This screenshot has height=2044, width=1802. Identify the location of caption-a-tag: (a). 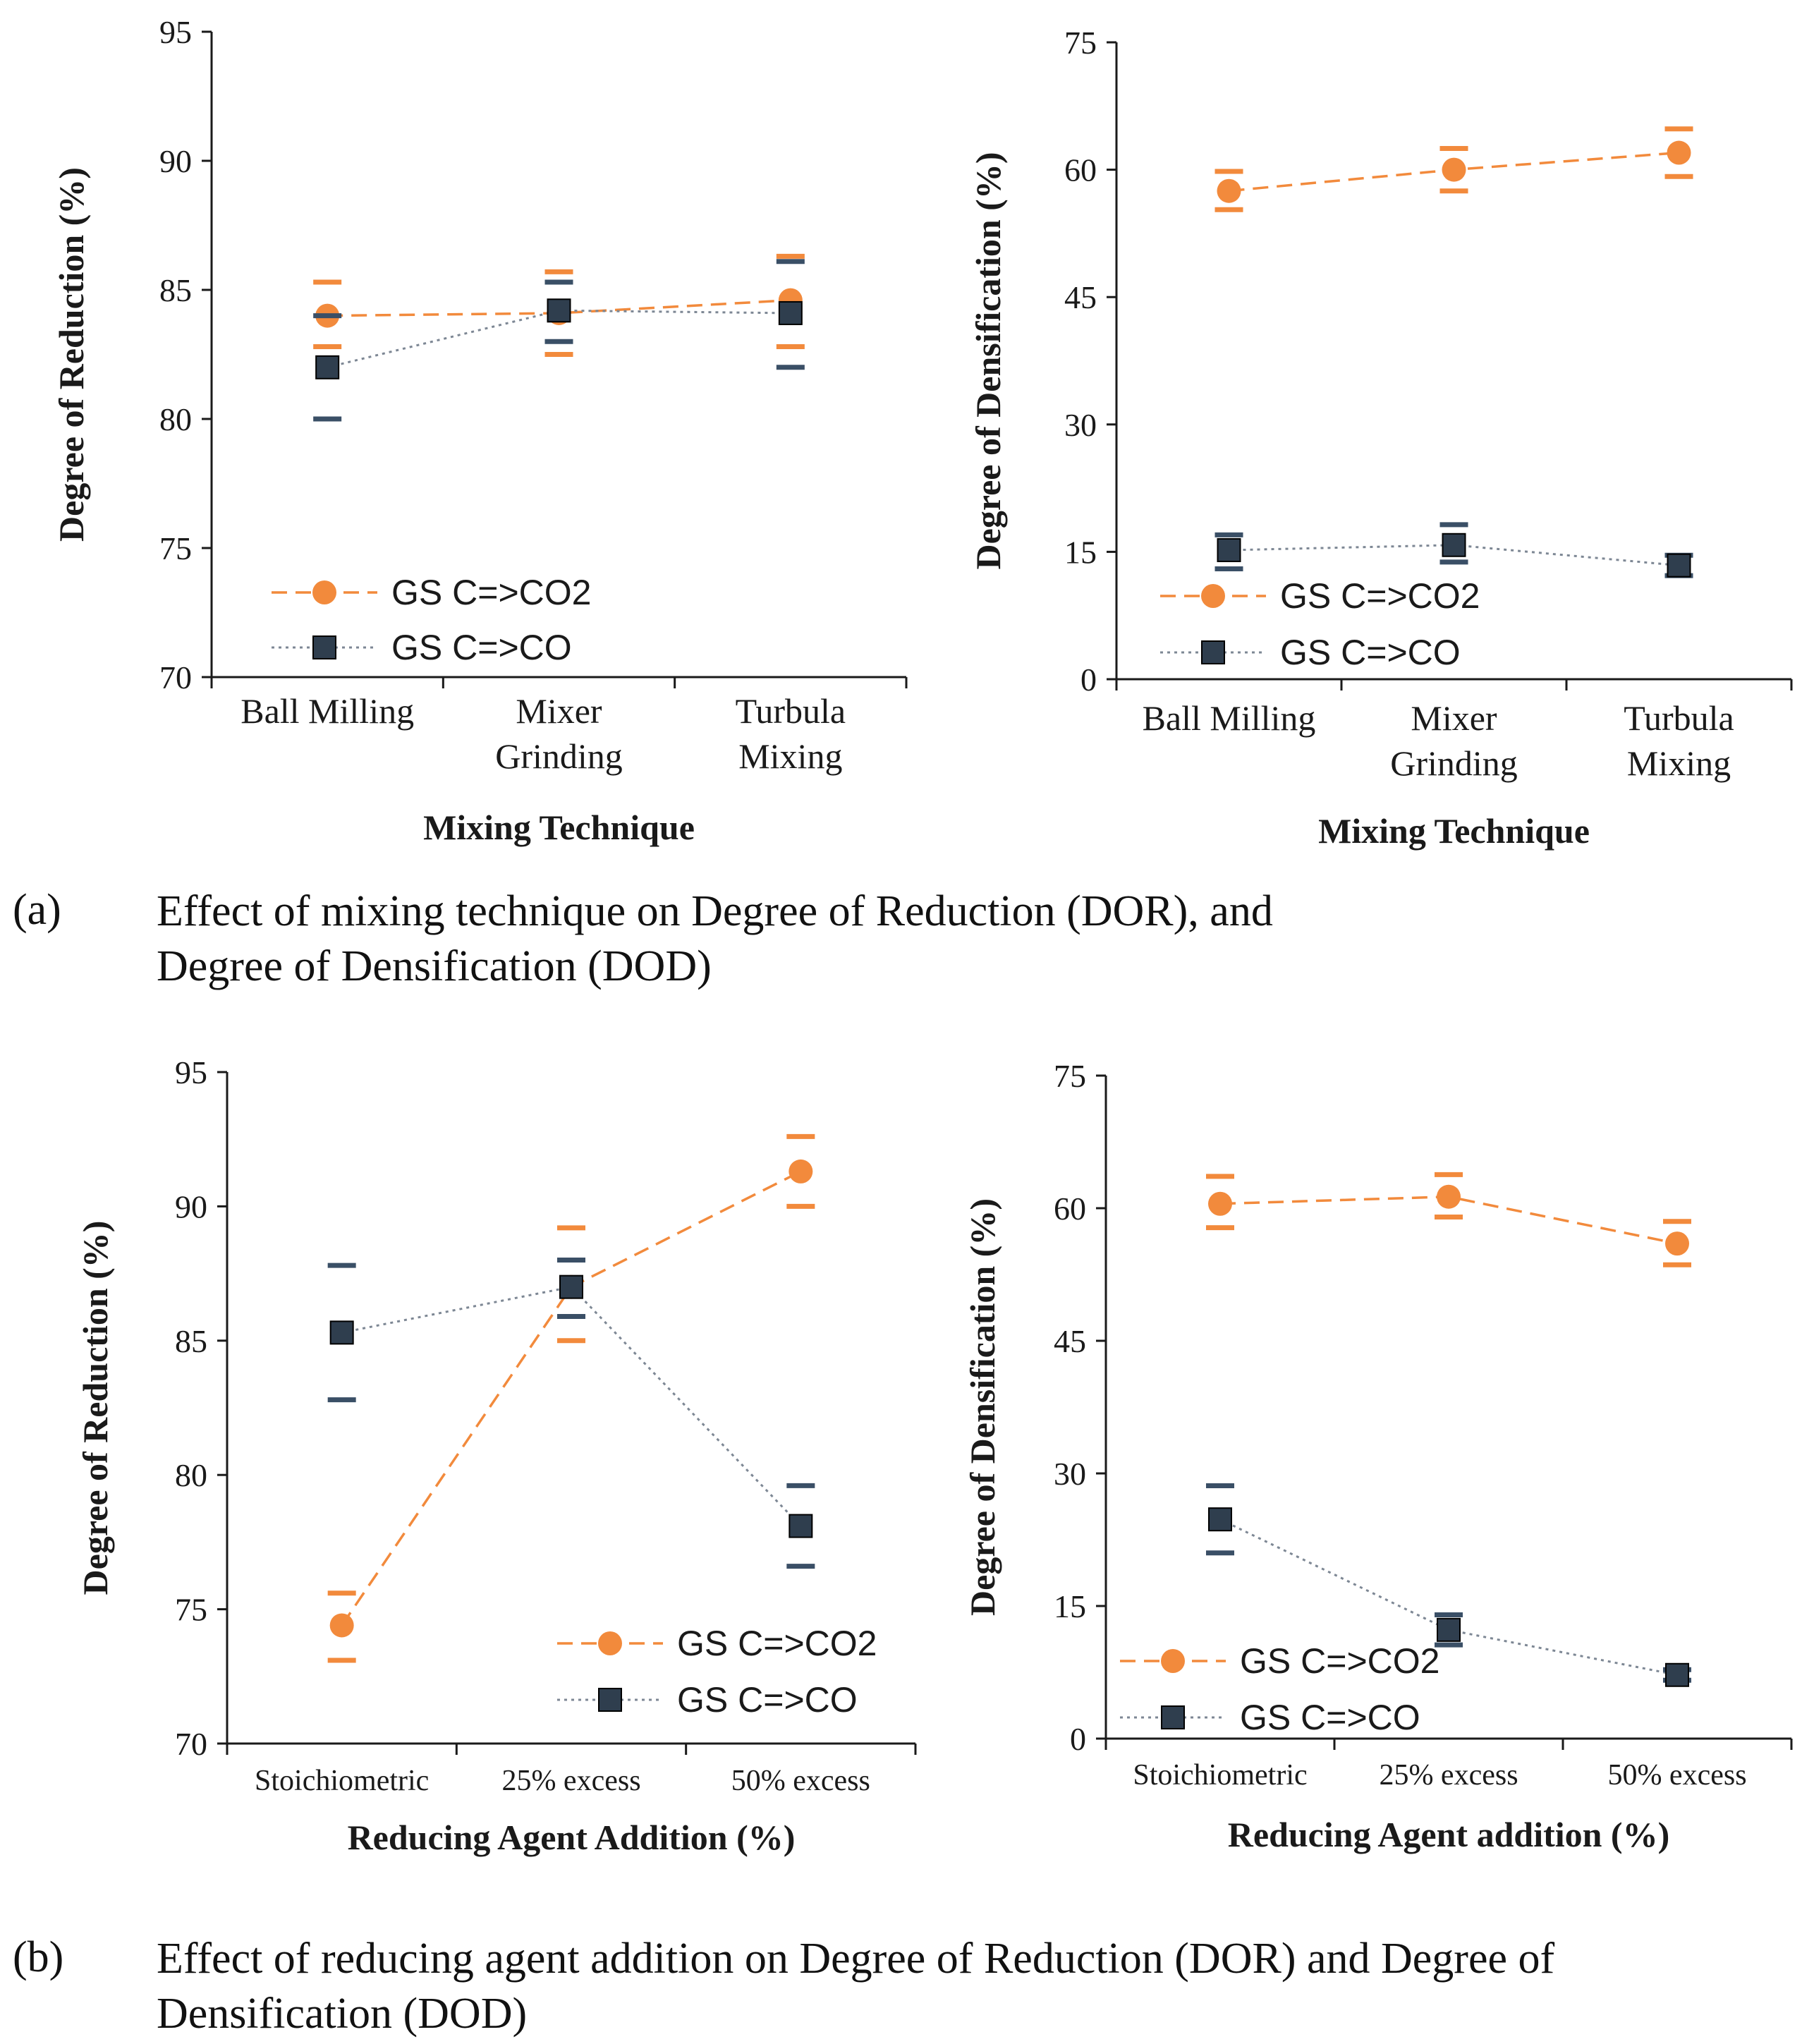
(37, 910).